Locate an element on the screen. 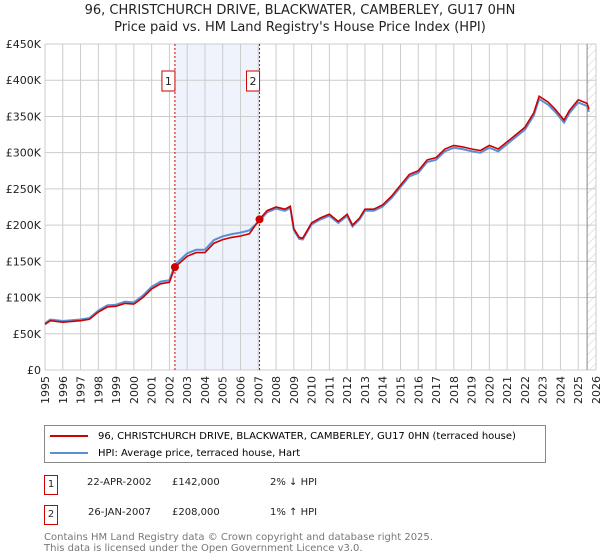  legend-swatch-hpi is located at coordinates (69, 453).